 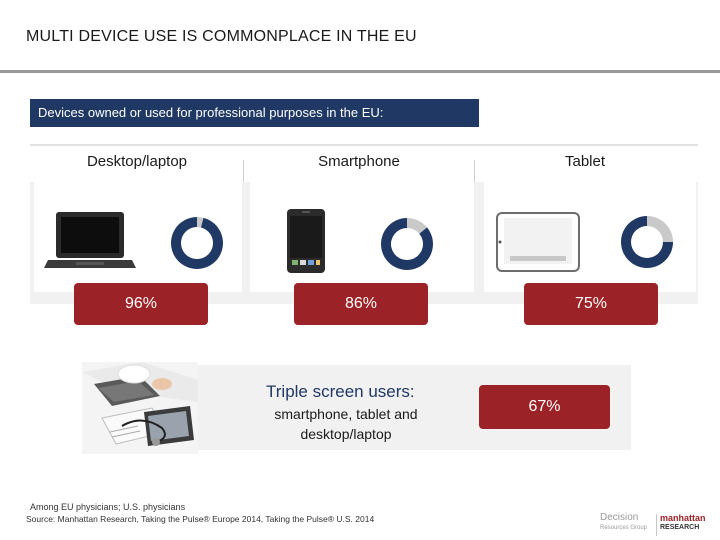 I want to click on footnote-population: Among EU physicians; U.S. physicians, so click(x=108, y=507).